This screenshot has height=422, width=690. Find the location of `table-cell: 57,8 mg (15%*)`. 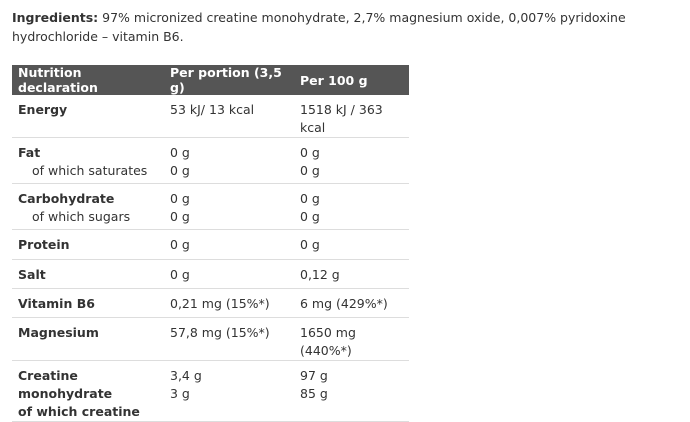

table-cell: 57,8 mg (15%*) is located at coordinates (229, 339).